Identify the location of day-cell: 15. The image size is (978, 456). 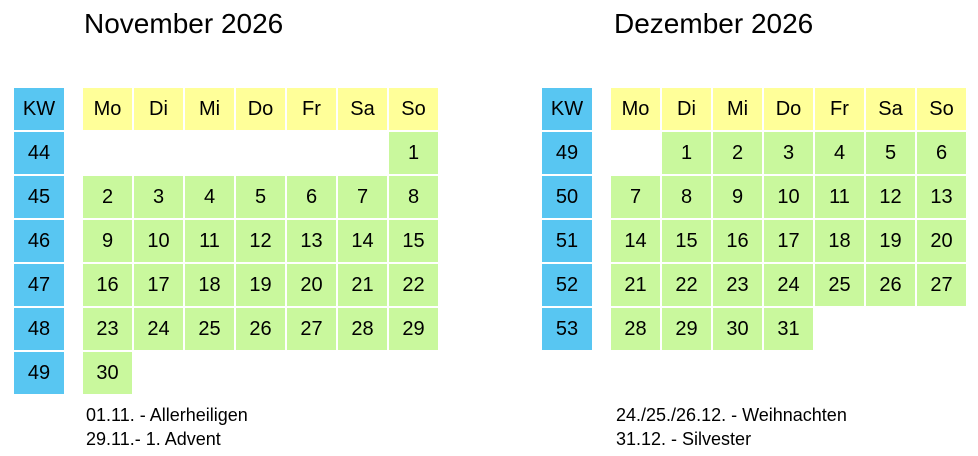
(413, 241).